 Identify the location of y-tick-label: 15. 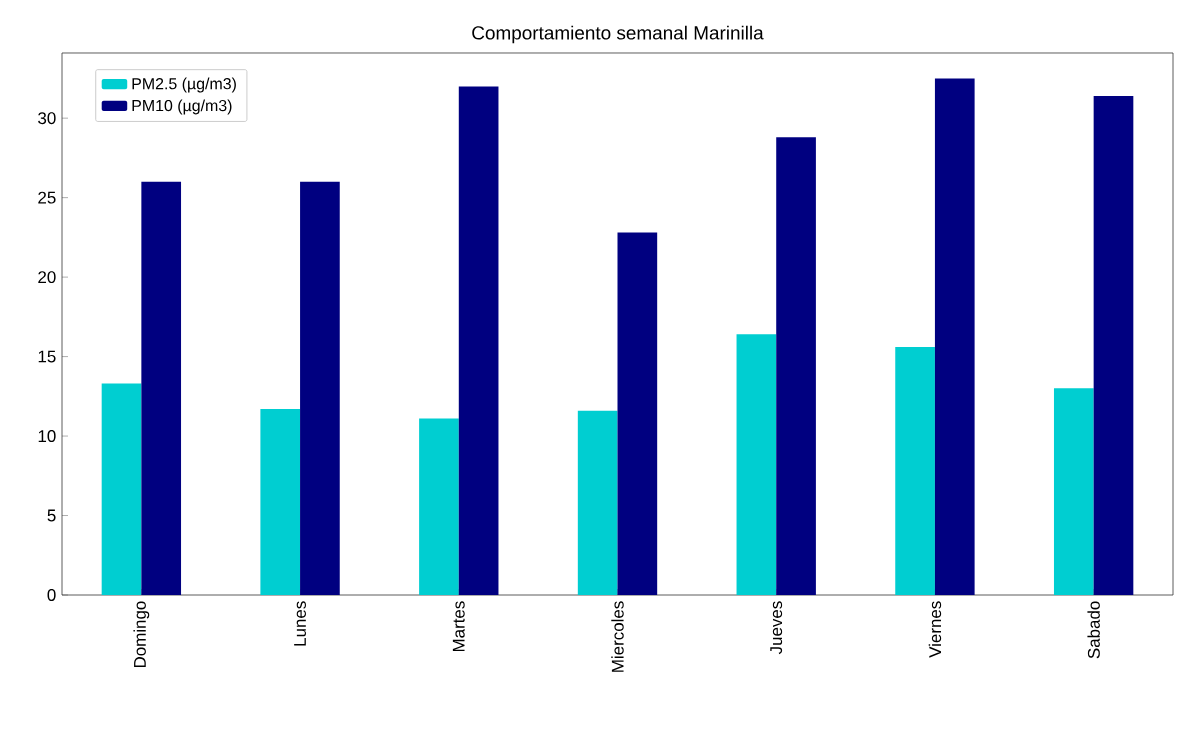
(47, 356).